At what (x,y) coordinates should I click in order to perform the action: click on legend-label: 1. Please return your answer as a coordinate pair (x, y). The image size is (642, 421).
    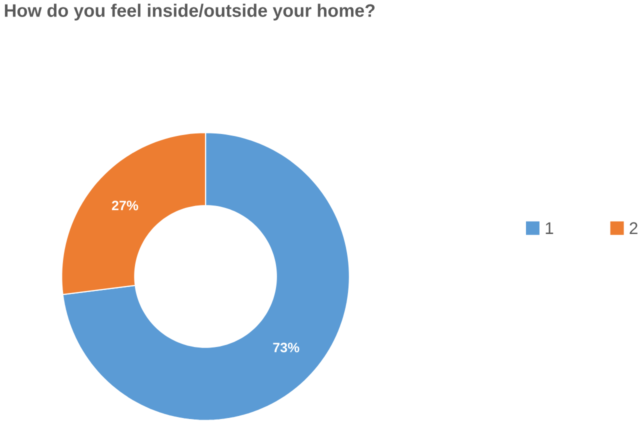
    Looking at the image, I should click on (550, 228).